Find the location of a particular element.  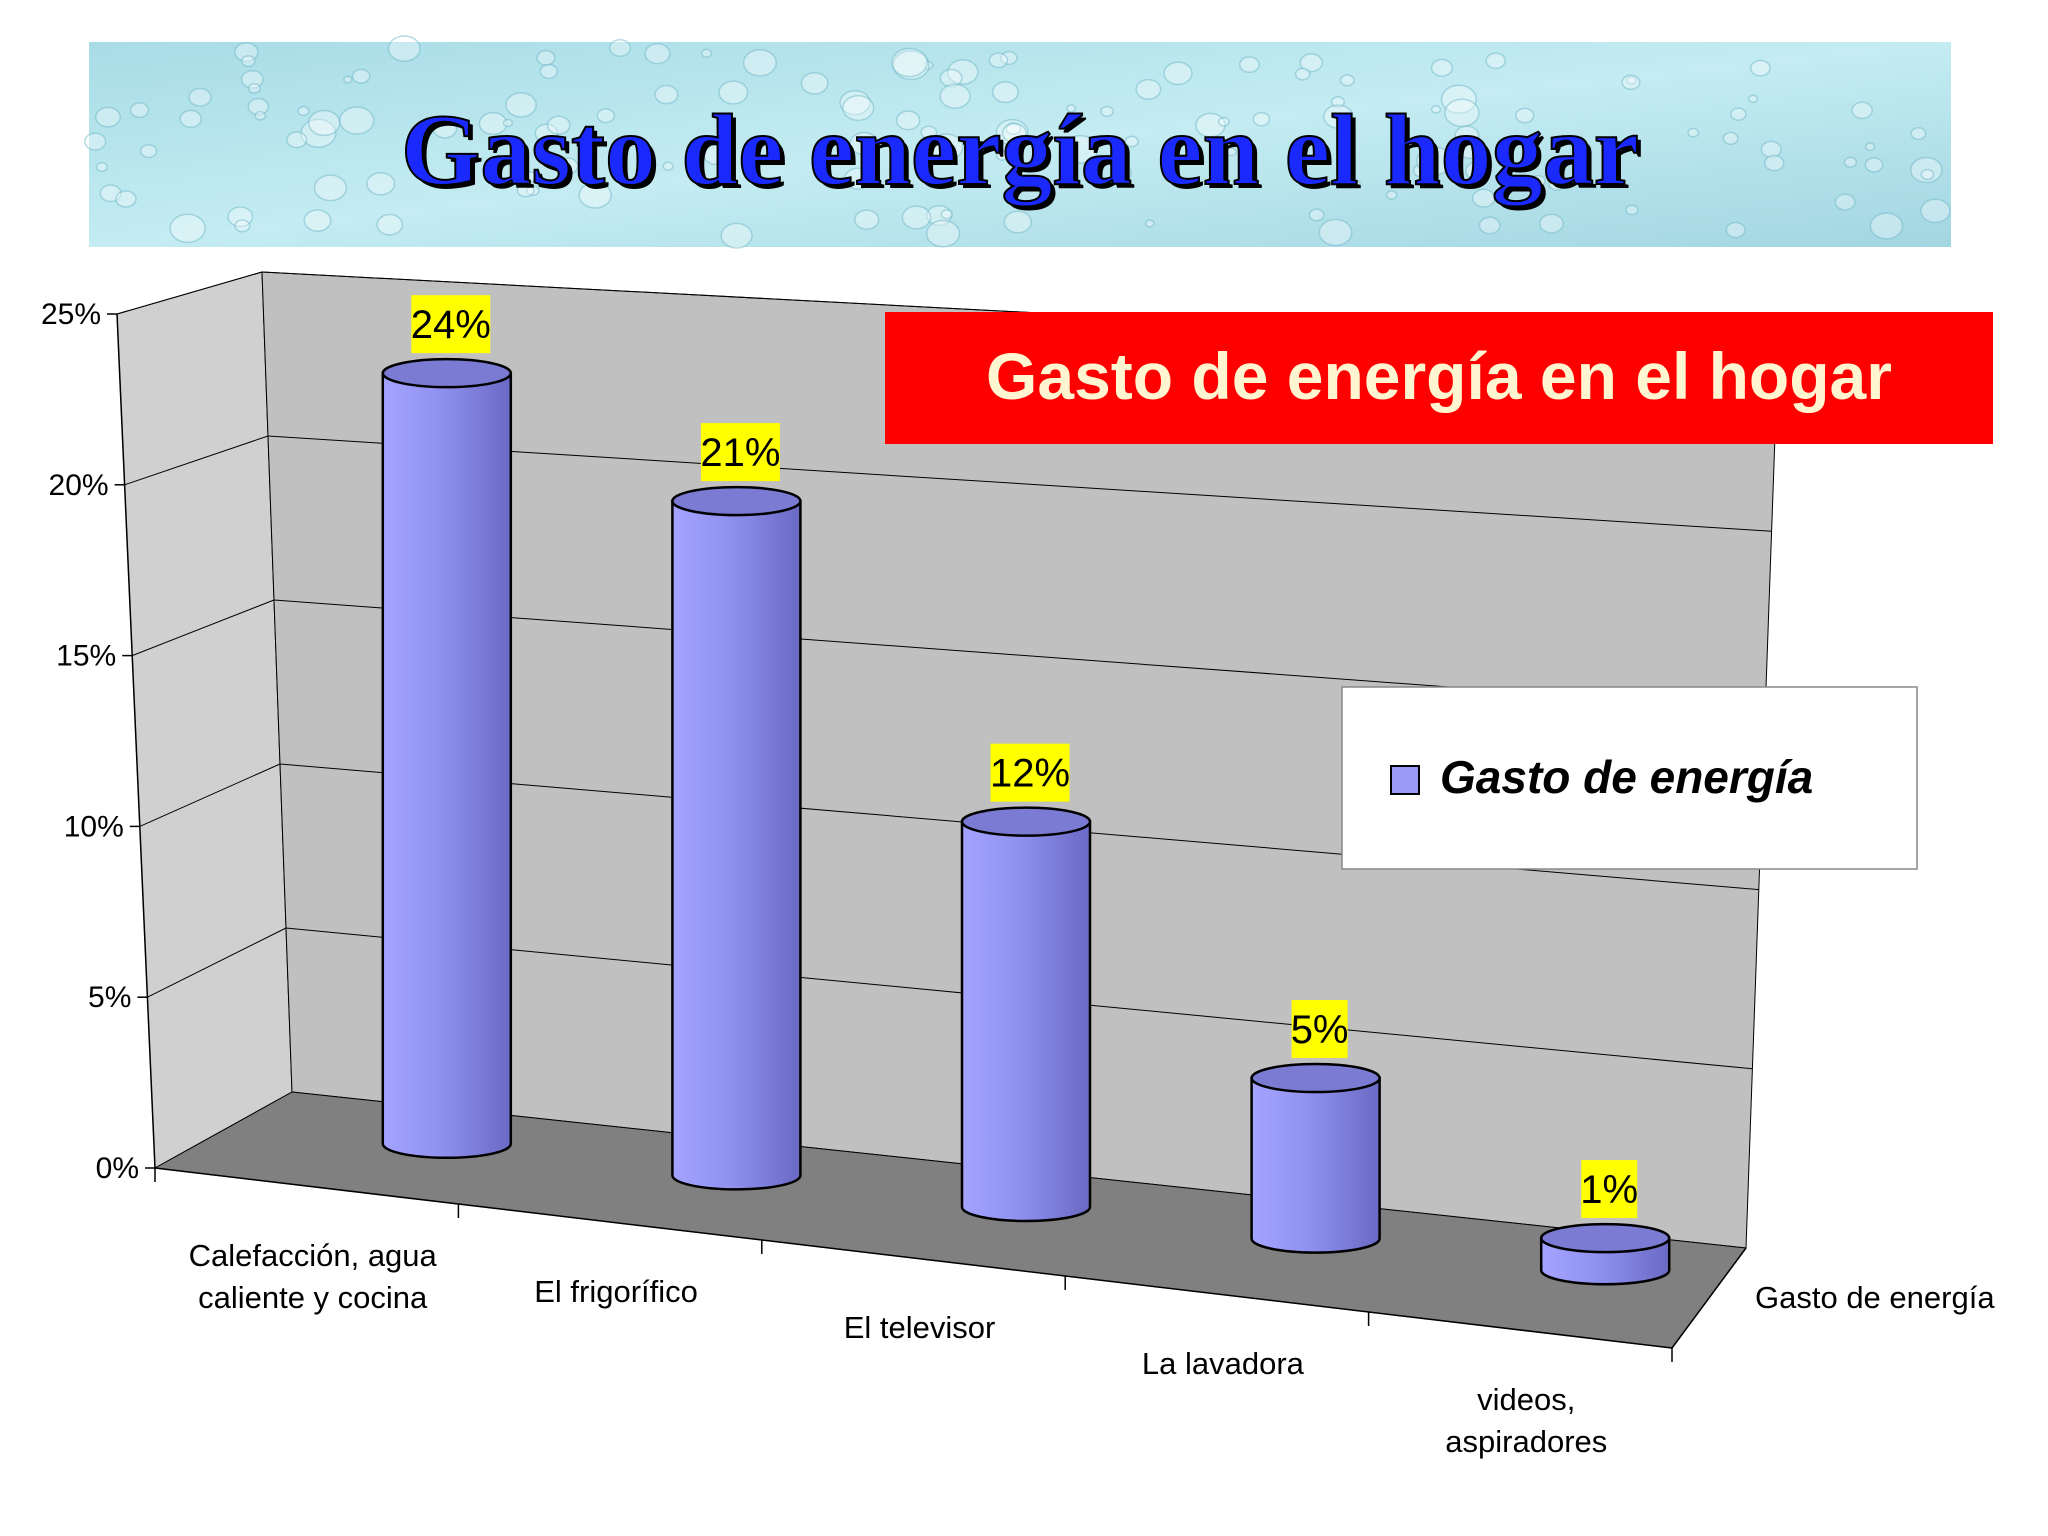

legend-box is located at coordinates (1629, 778).